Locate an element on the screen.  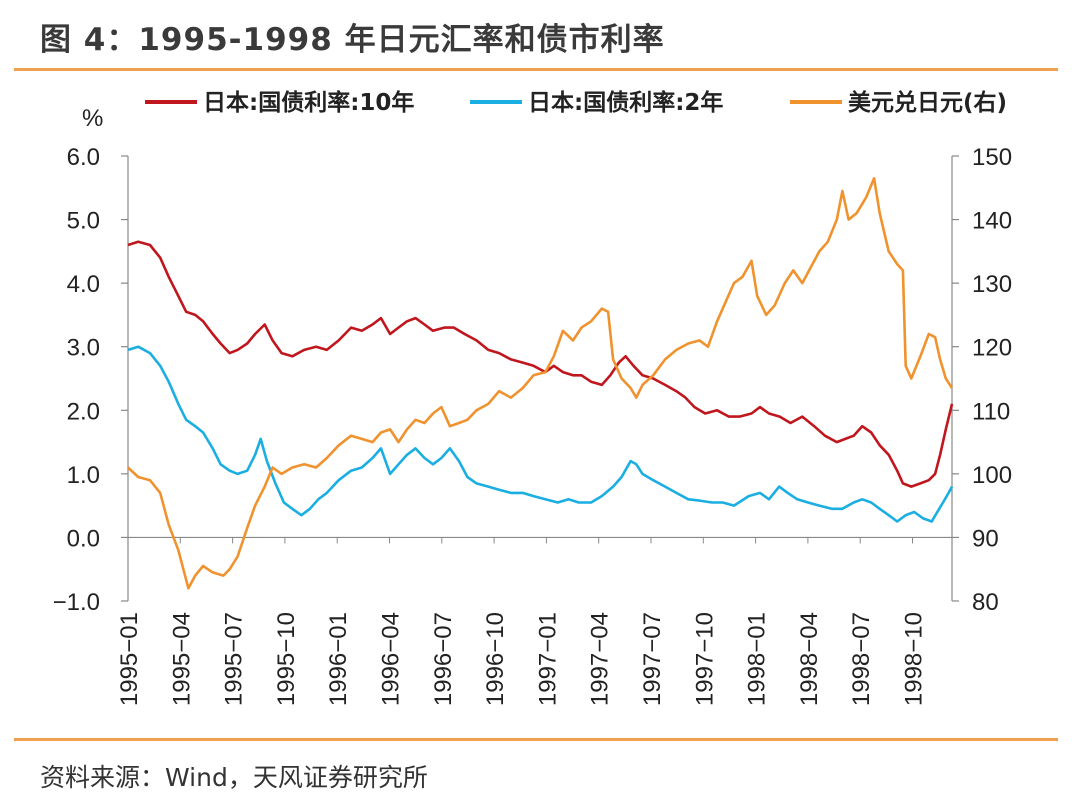
x-tick-label: 1998−04 is located at coordinates (809, 659).